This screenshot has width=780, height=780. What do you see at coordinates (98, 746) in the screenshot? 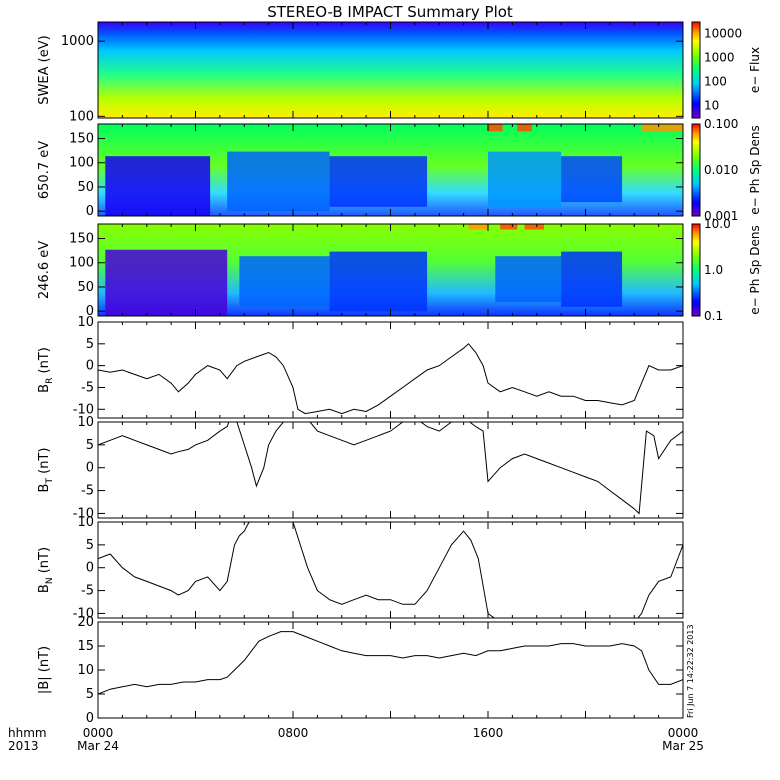
I see `time-tick-date: Mar 24` at bounding box center [98, 746].